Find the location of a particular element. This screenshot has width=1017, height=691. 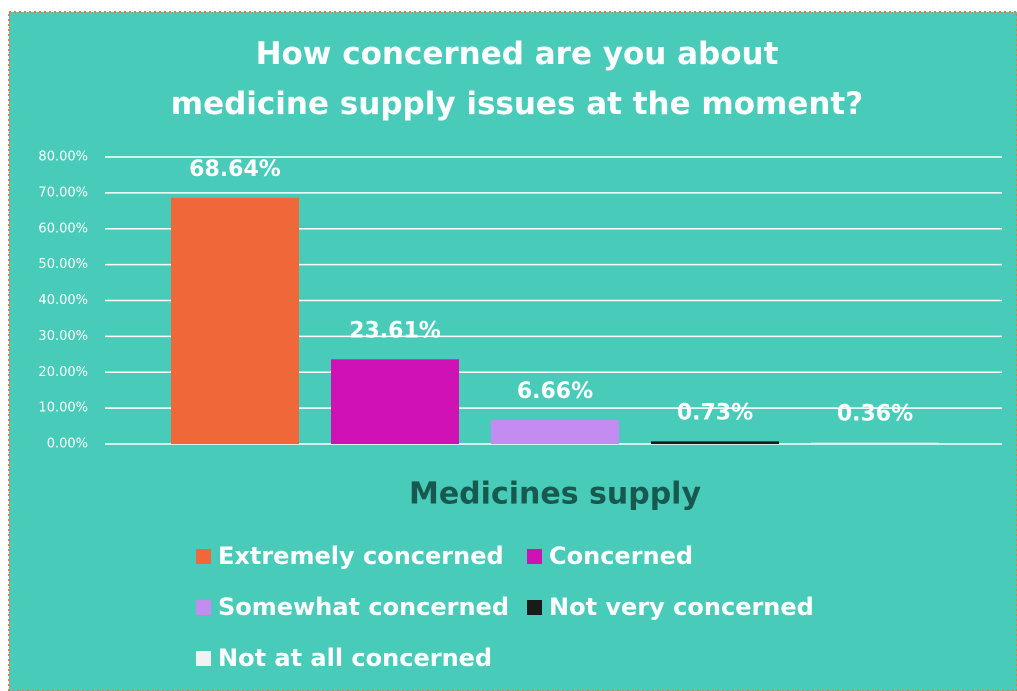

data-label: 23.61% is located at coordinates (395, 330).